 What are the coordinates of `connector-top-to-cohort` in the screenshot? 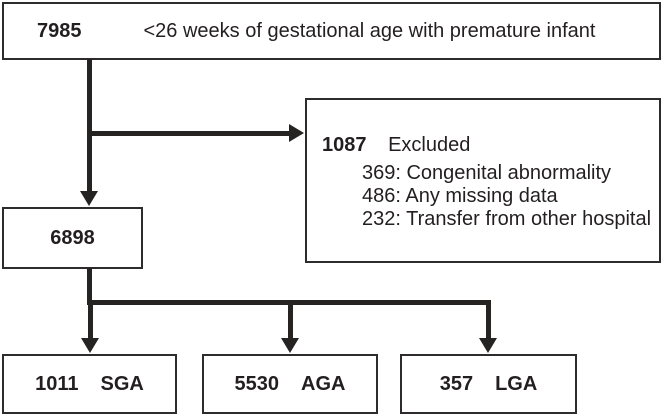 It's located at (89, 125).